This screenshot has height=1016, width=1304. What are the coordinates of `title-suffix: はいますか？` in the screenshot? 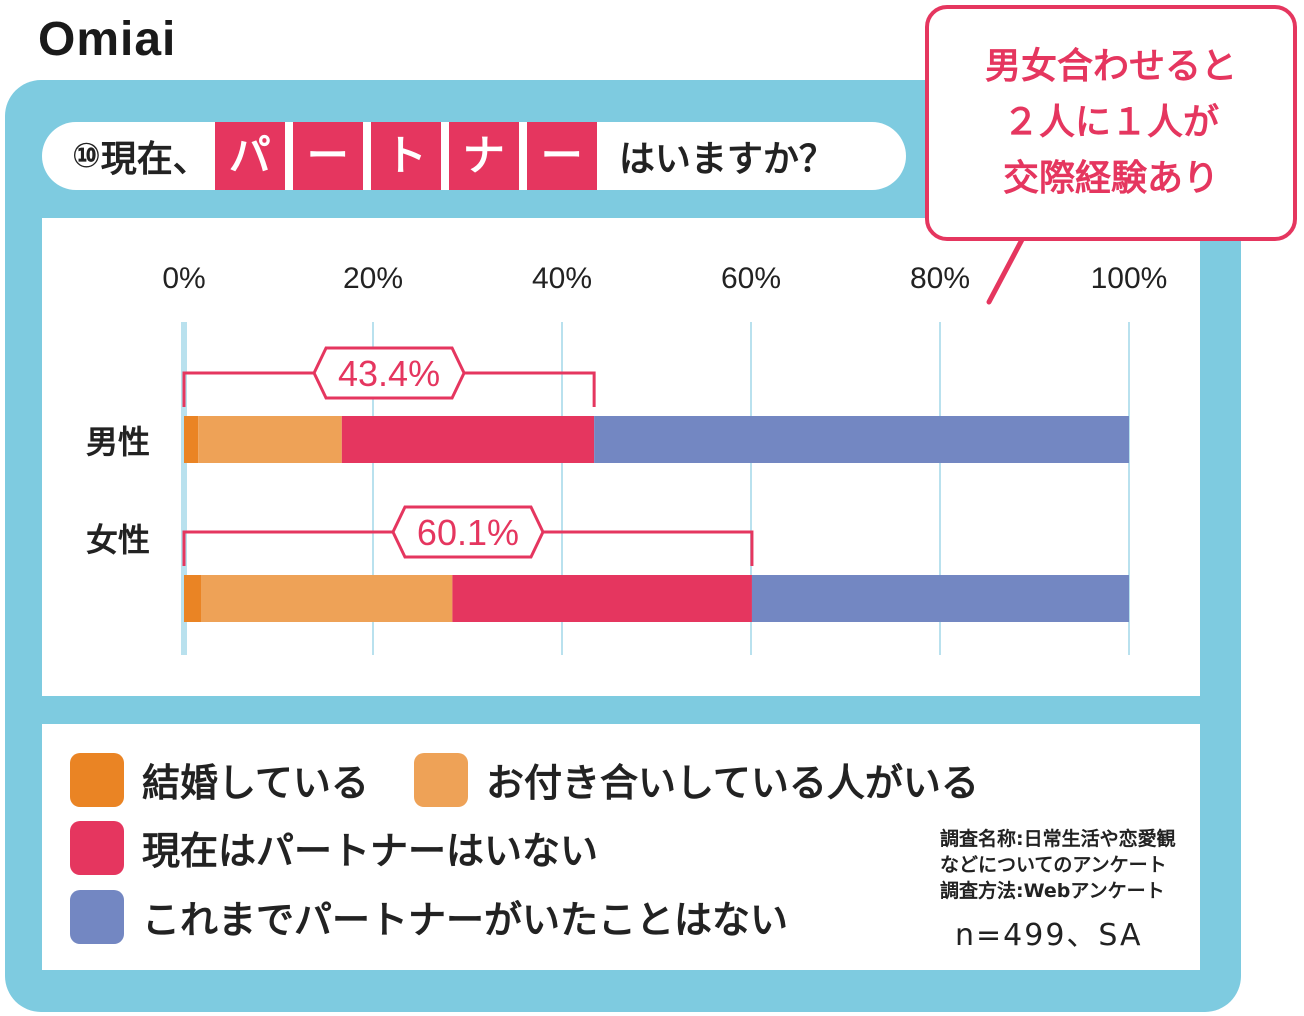 It's located at (726, 159).